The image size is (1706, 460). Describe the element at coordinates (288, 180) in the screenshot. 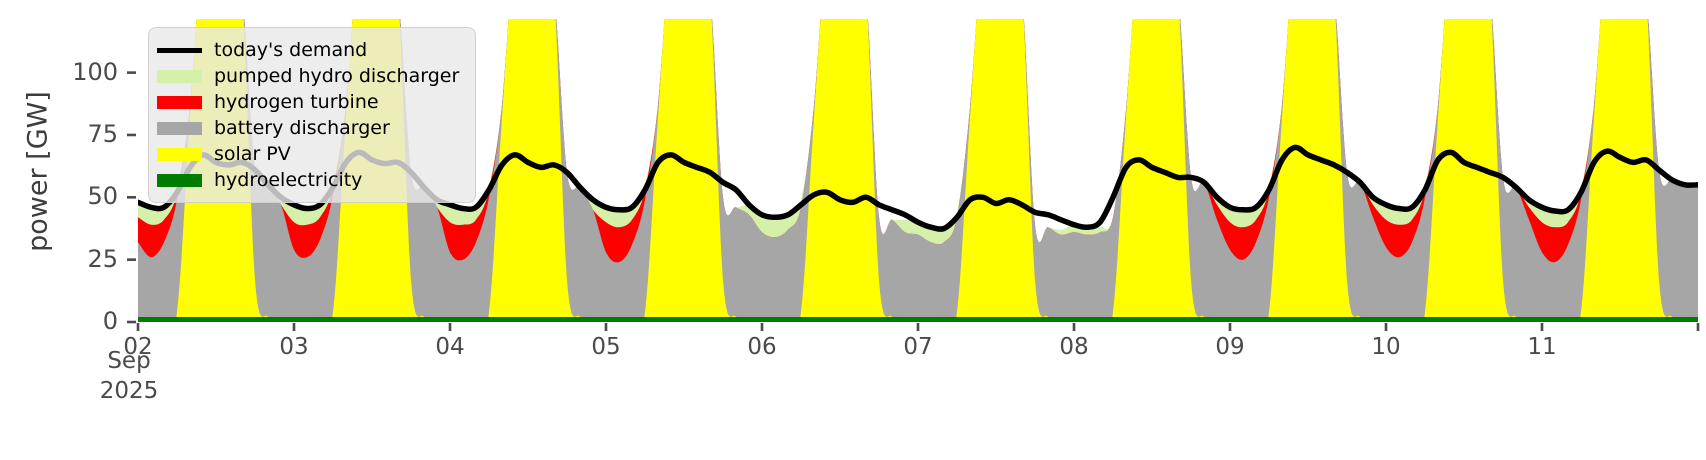

I see `legend-label: hydroelectricity` at that location.